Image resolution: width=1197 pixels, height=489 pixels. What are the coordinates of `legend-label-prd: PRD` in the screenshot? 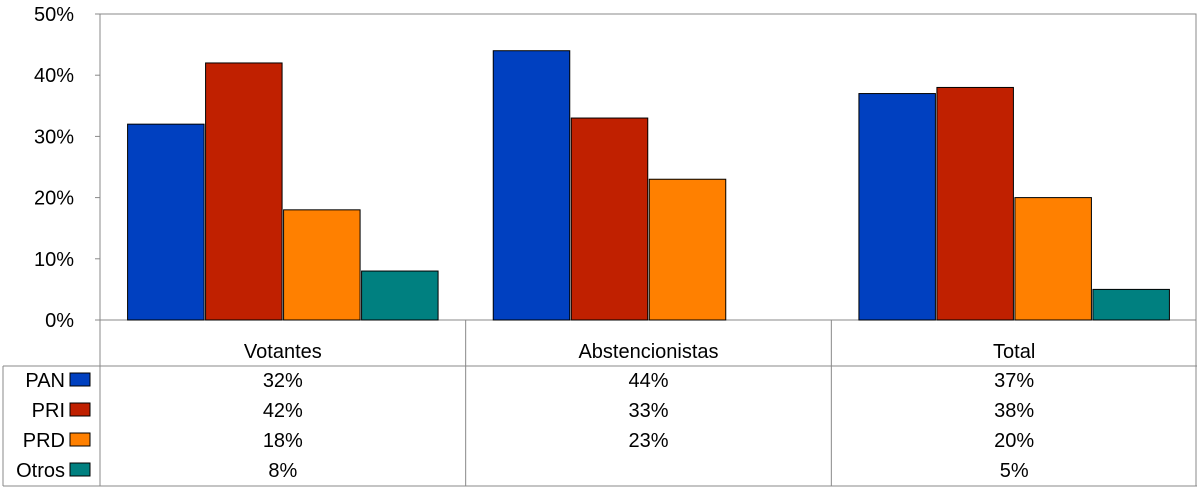 It's located at (44, 441).